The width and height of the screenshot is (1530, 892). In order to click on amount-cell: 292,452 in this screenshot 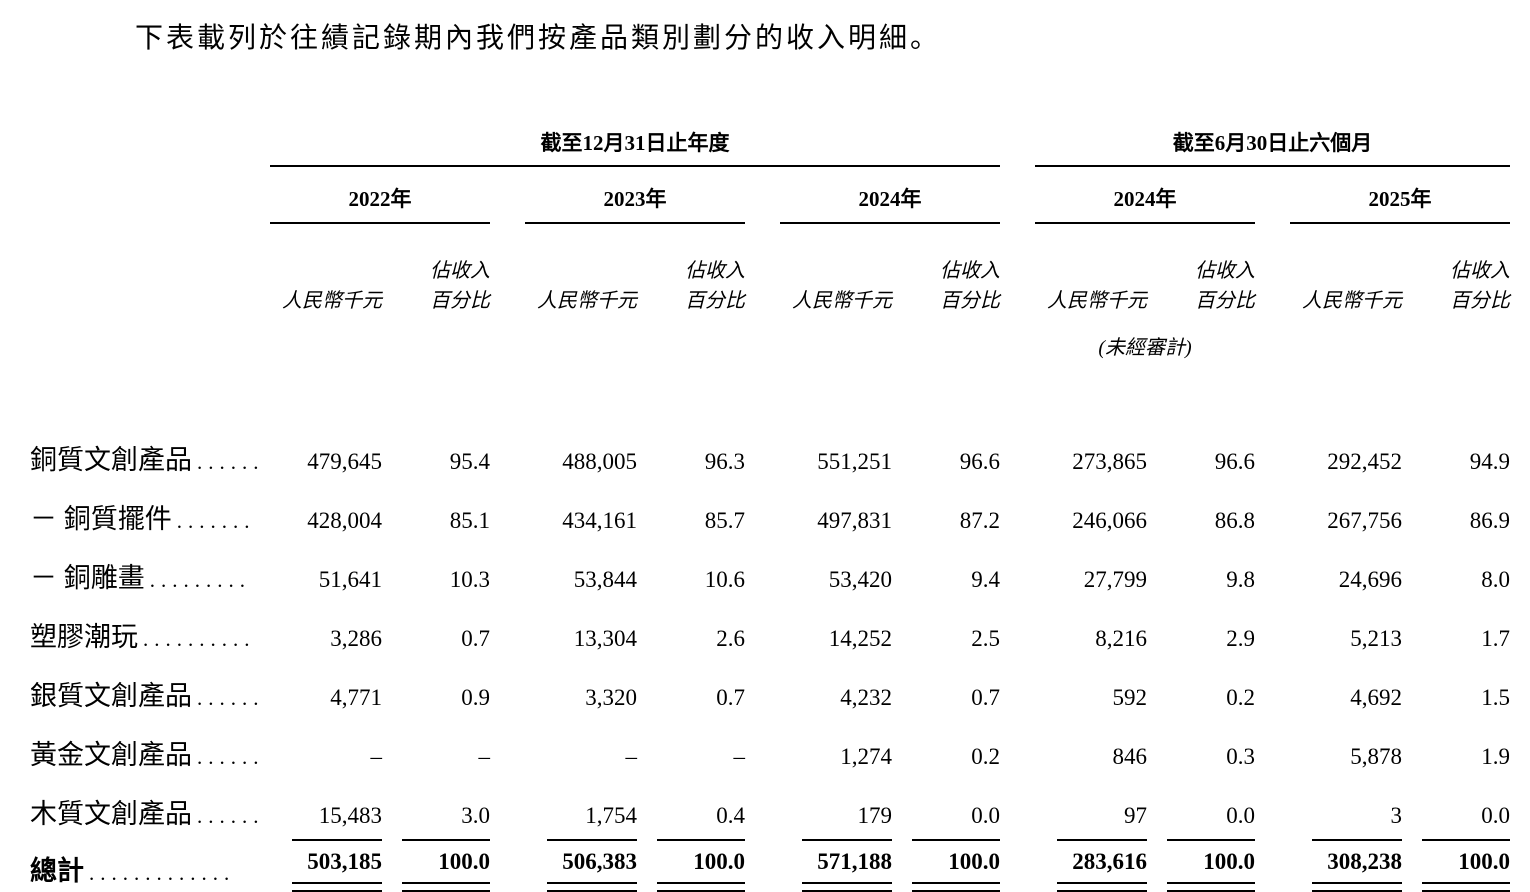, I will do `click(1364, 461)`.